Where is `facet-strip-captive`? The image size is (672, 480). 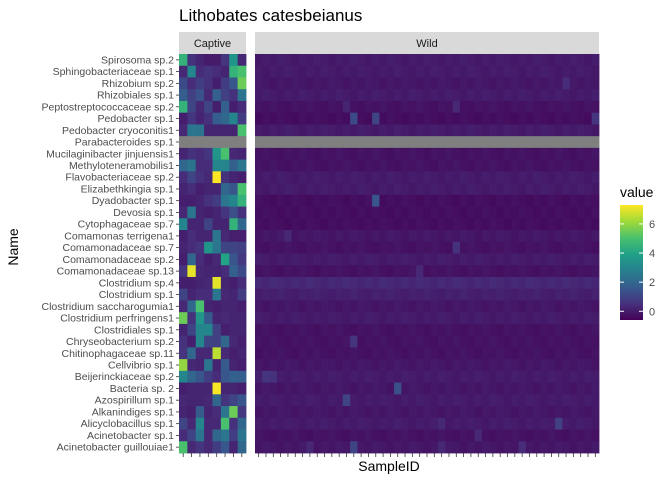 facet-strip-captive is located at coordinates (212, 43).